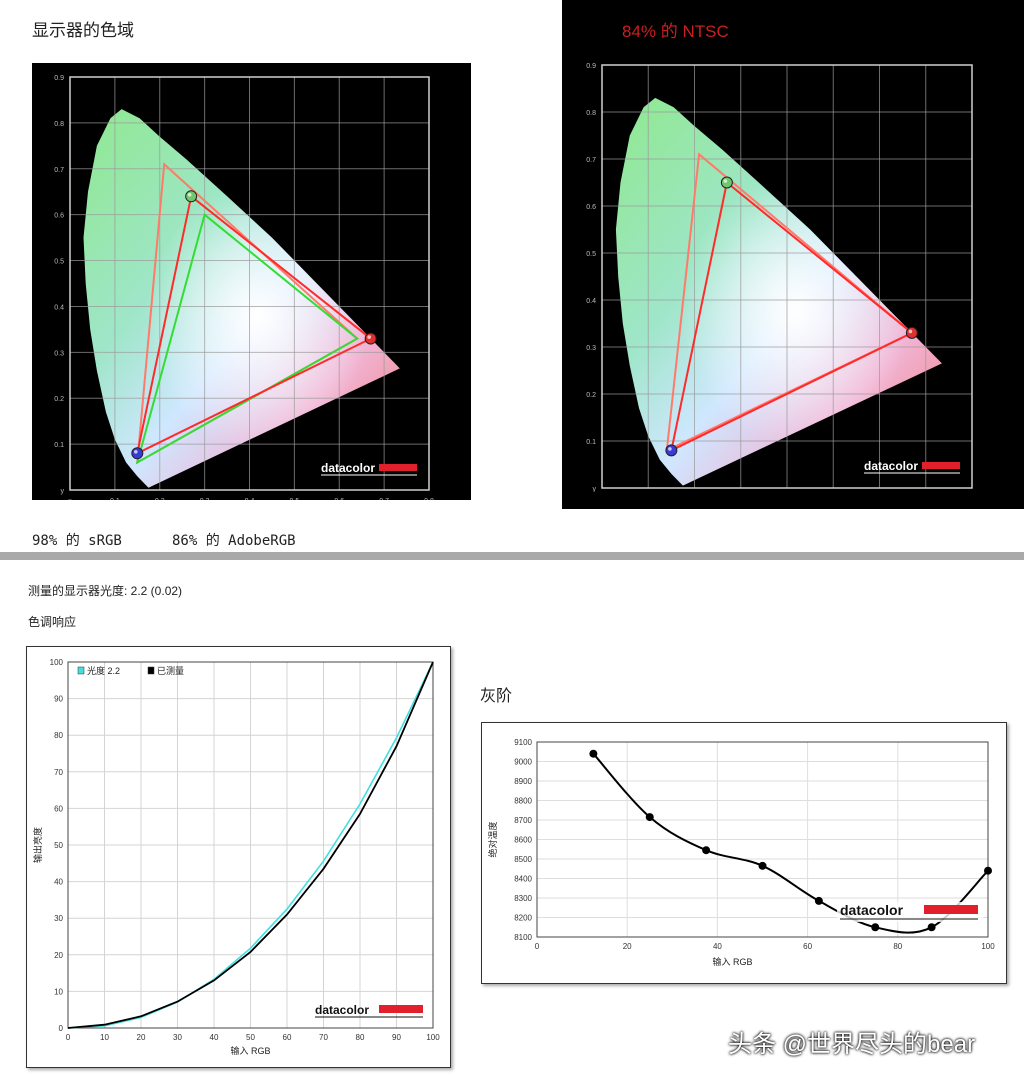 This screenshot has width=1024, height=1076. I want to click on y-tick-label: 50, so click(58, 845).